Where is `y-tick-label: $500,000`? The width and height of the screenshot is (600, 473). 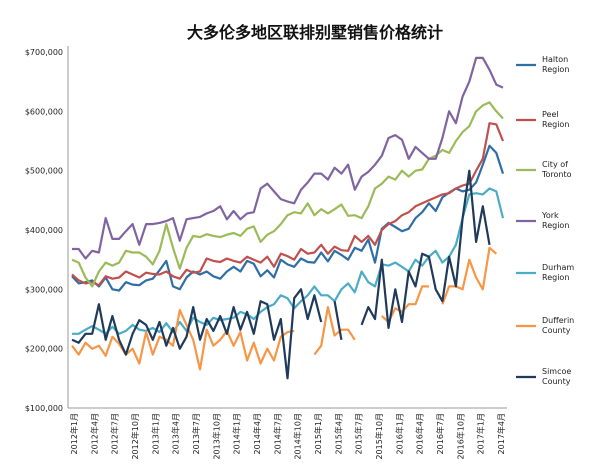
y-tick-label: $500,000 is located at coordinates (44, 171).